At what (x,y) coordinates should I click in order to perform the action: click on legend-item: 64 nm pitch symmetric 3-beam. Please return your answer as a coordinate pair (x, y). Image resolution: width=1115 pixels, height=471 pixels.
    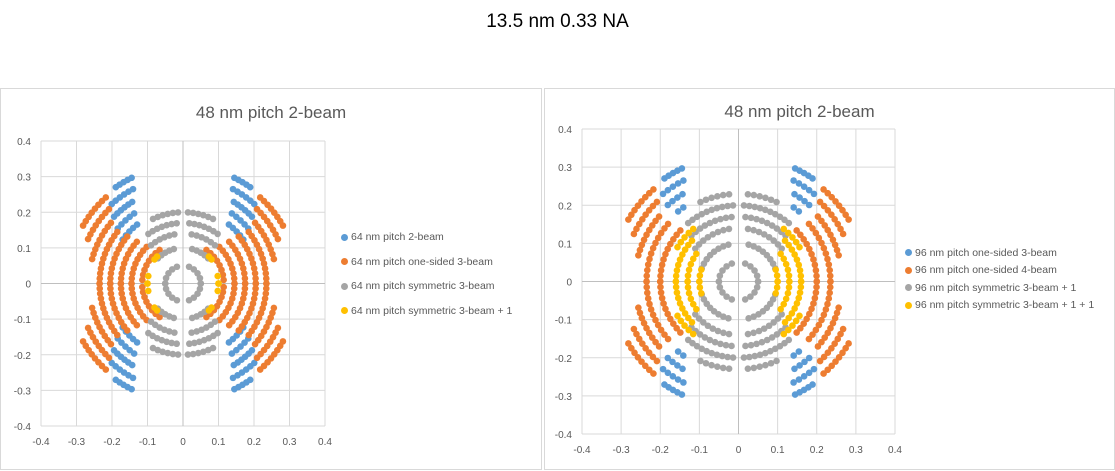
    Looking at the image, I should click on (426, 286).